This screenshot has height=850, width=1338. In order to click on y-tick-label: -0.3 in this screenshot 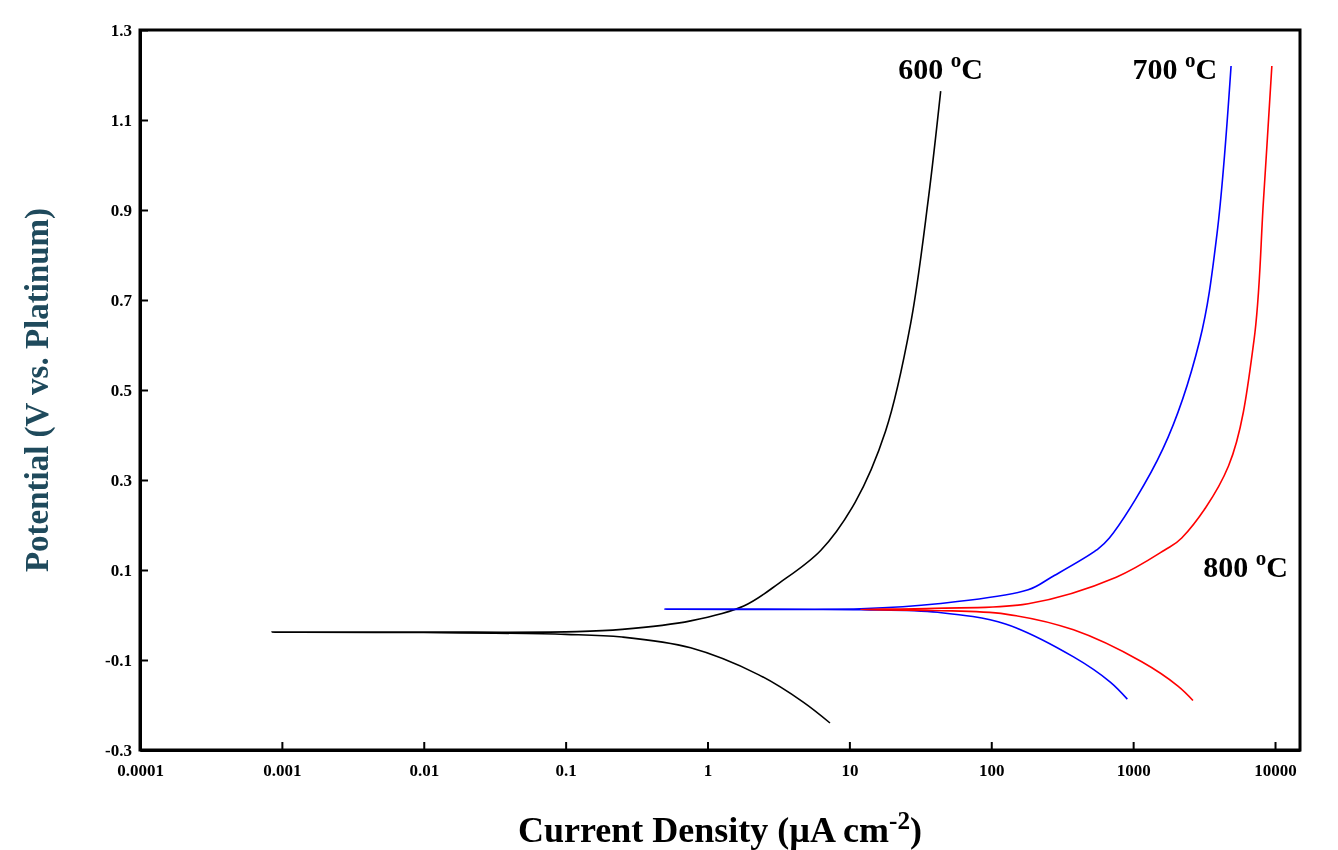, I will do `click(118, 750)`.